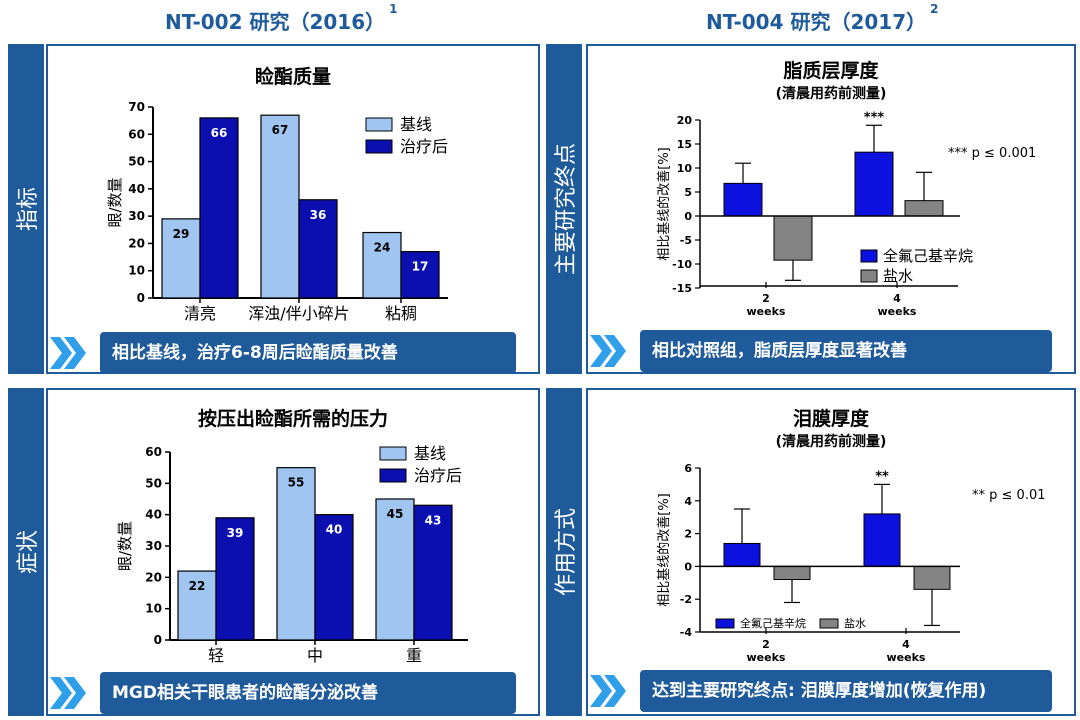 The width and height of the screenshot is (1080, 720). I want to click on y-tick-label: -10, so click(682, 264).